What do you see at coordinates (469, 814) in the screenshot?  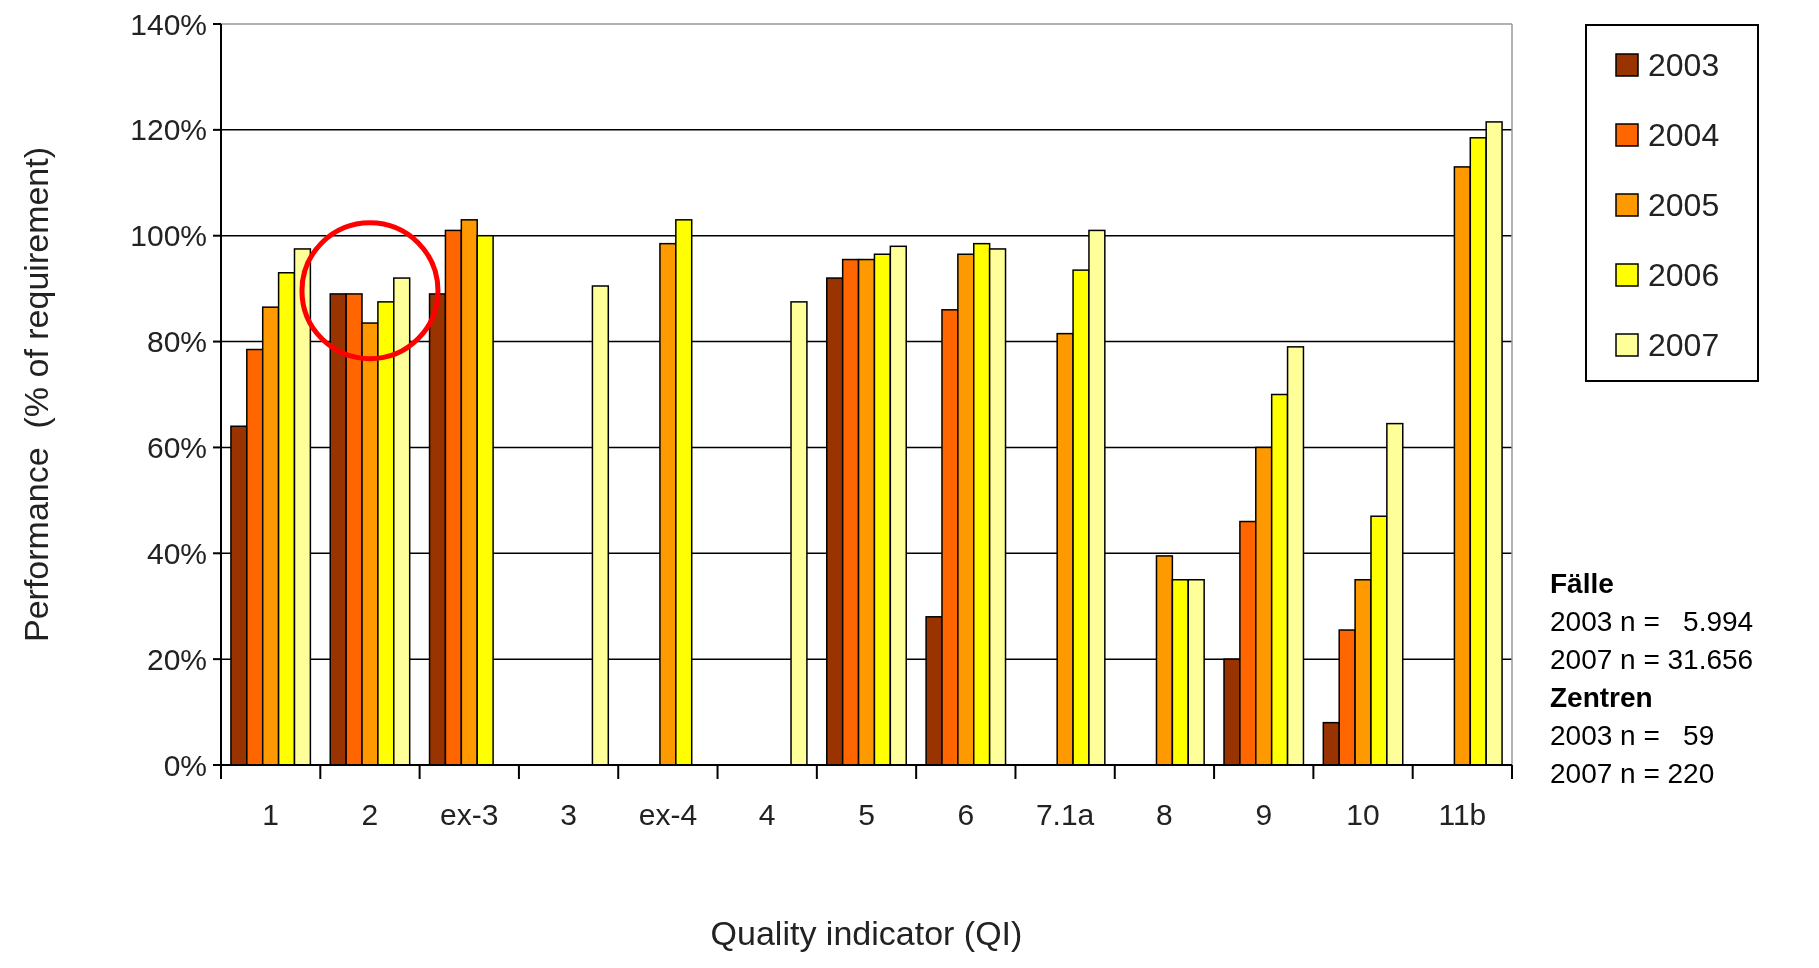 I see `x-tick-label: ex-3` at bounding box center [469, 814].